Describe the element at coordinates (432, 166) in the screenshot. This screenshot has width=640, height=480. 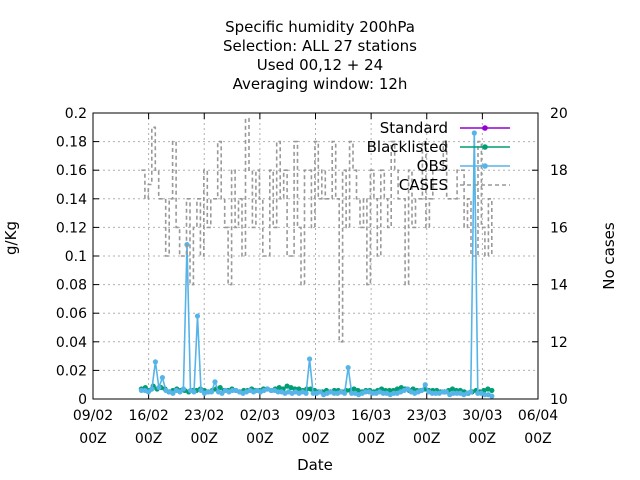
I see `legend-label-obs: OBS` at that location.